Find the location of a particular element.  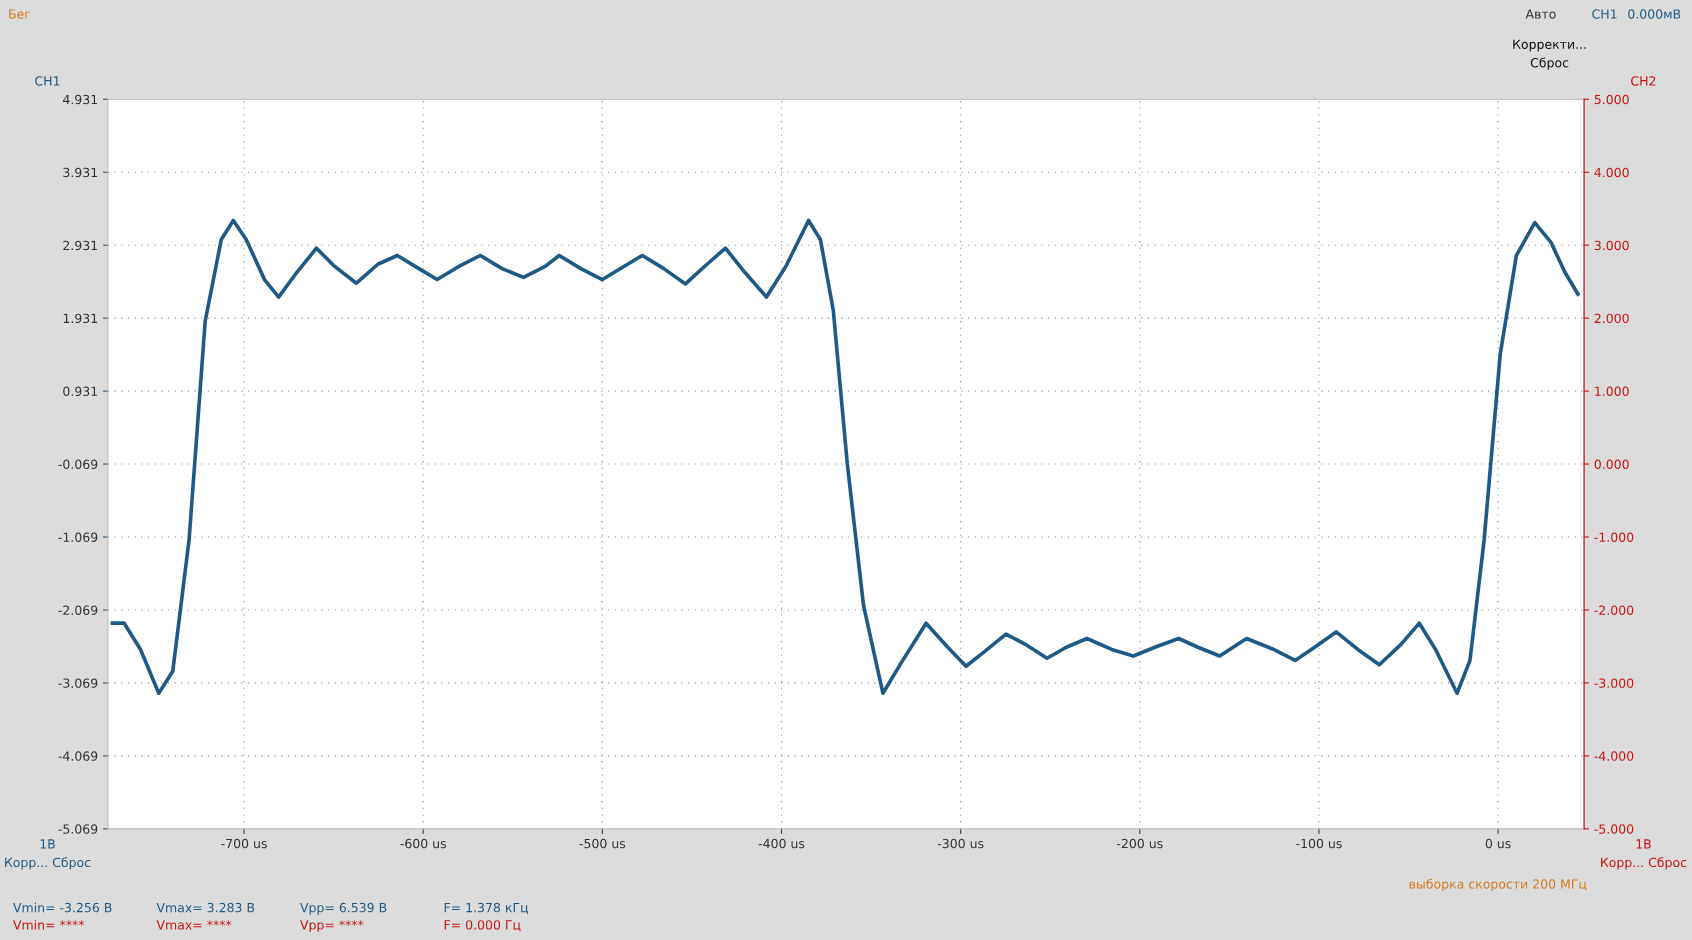

y-tick-label: 2.931 is located at coordinates (80, 245).